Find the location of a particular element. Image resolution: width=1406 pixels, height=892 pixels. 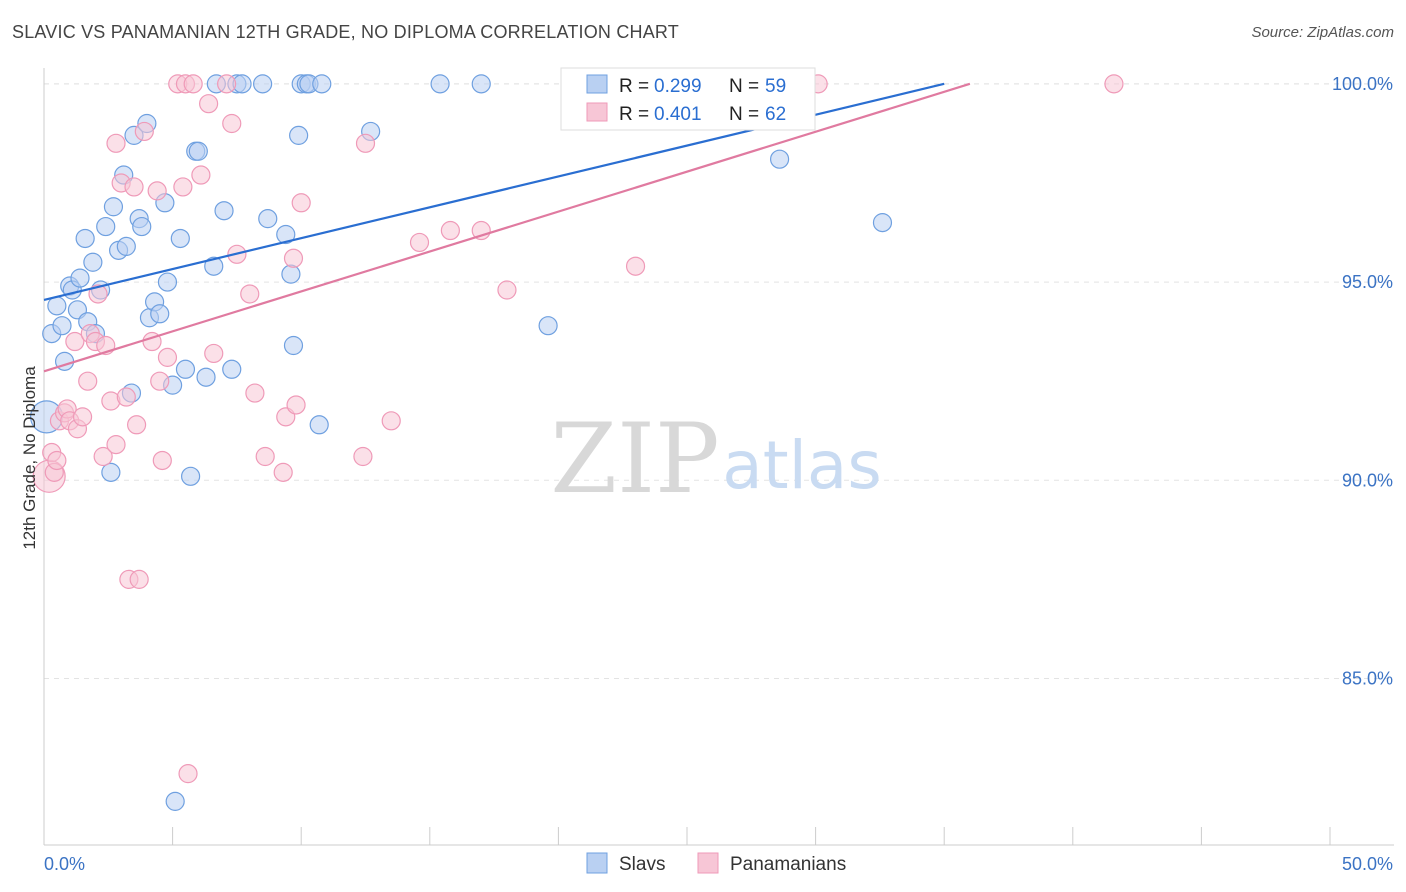

bottom-legend-label-panamanians: Panamanians is located at coordinates (788, 864).